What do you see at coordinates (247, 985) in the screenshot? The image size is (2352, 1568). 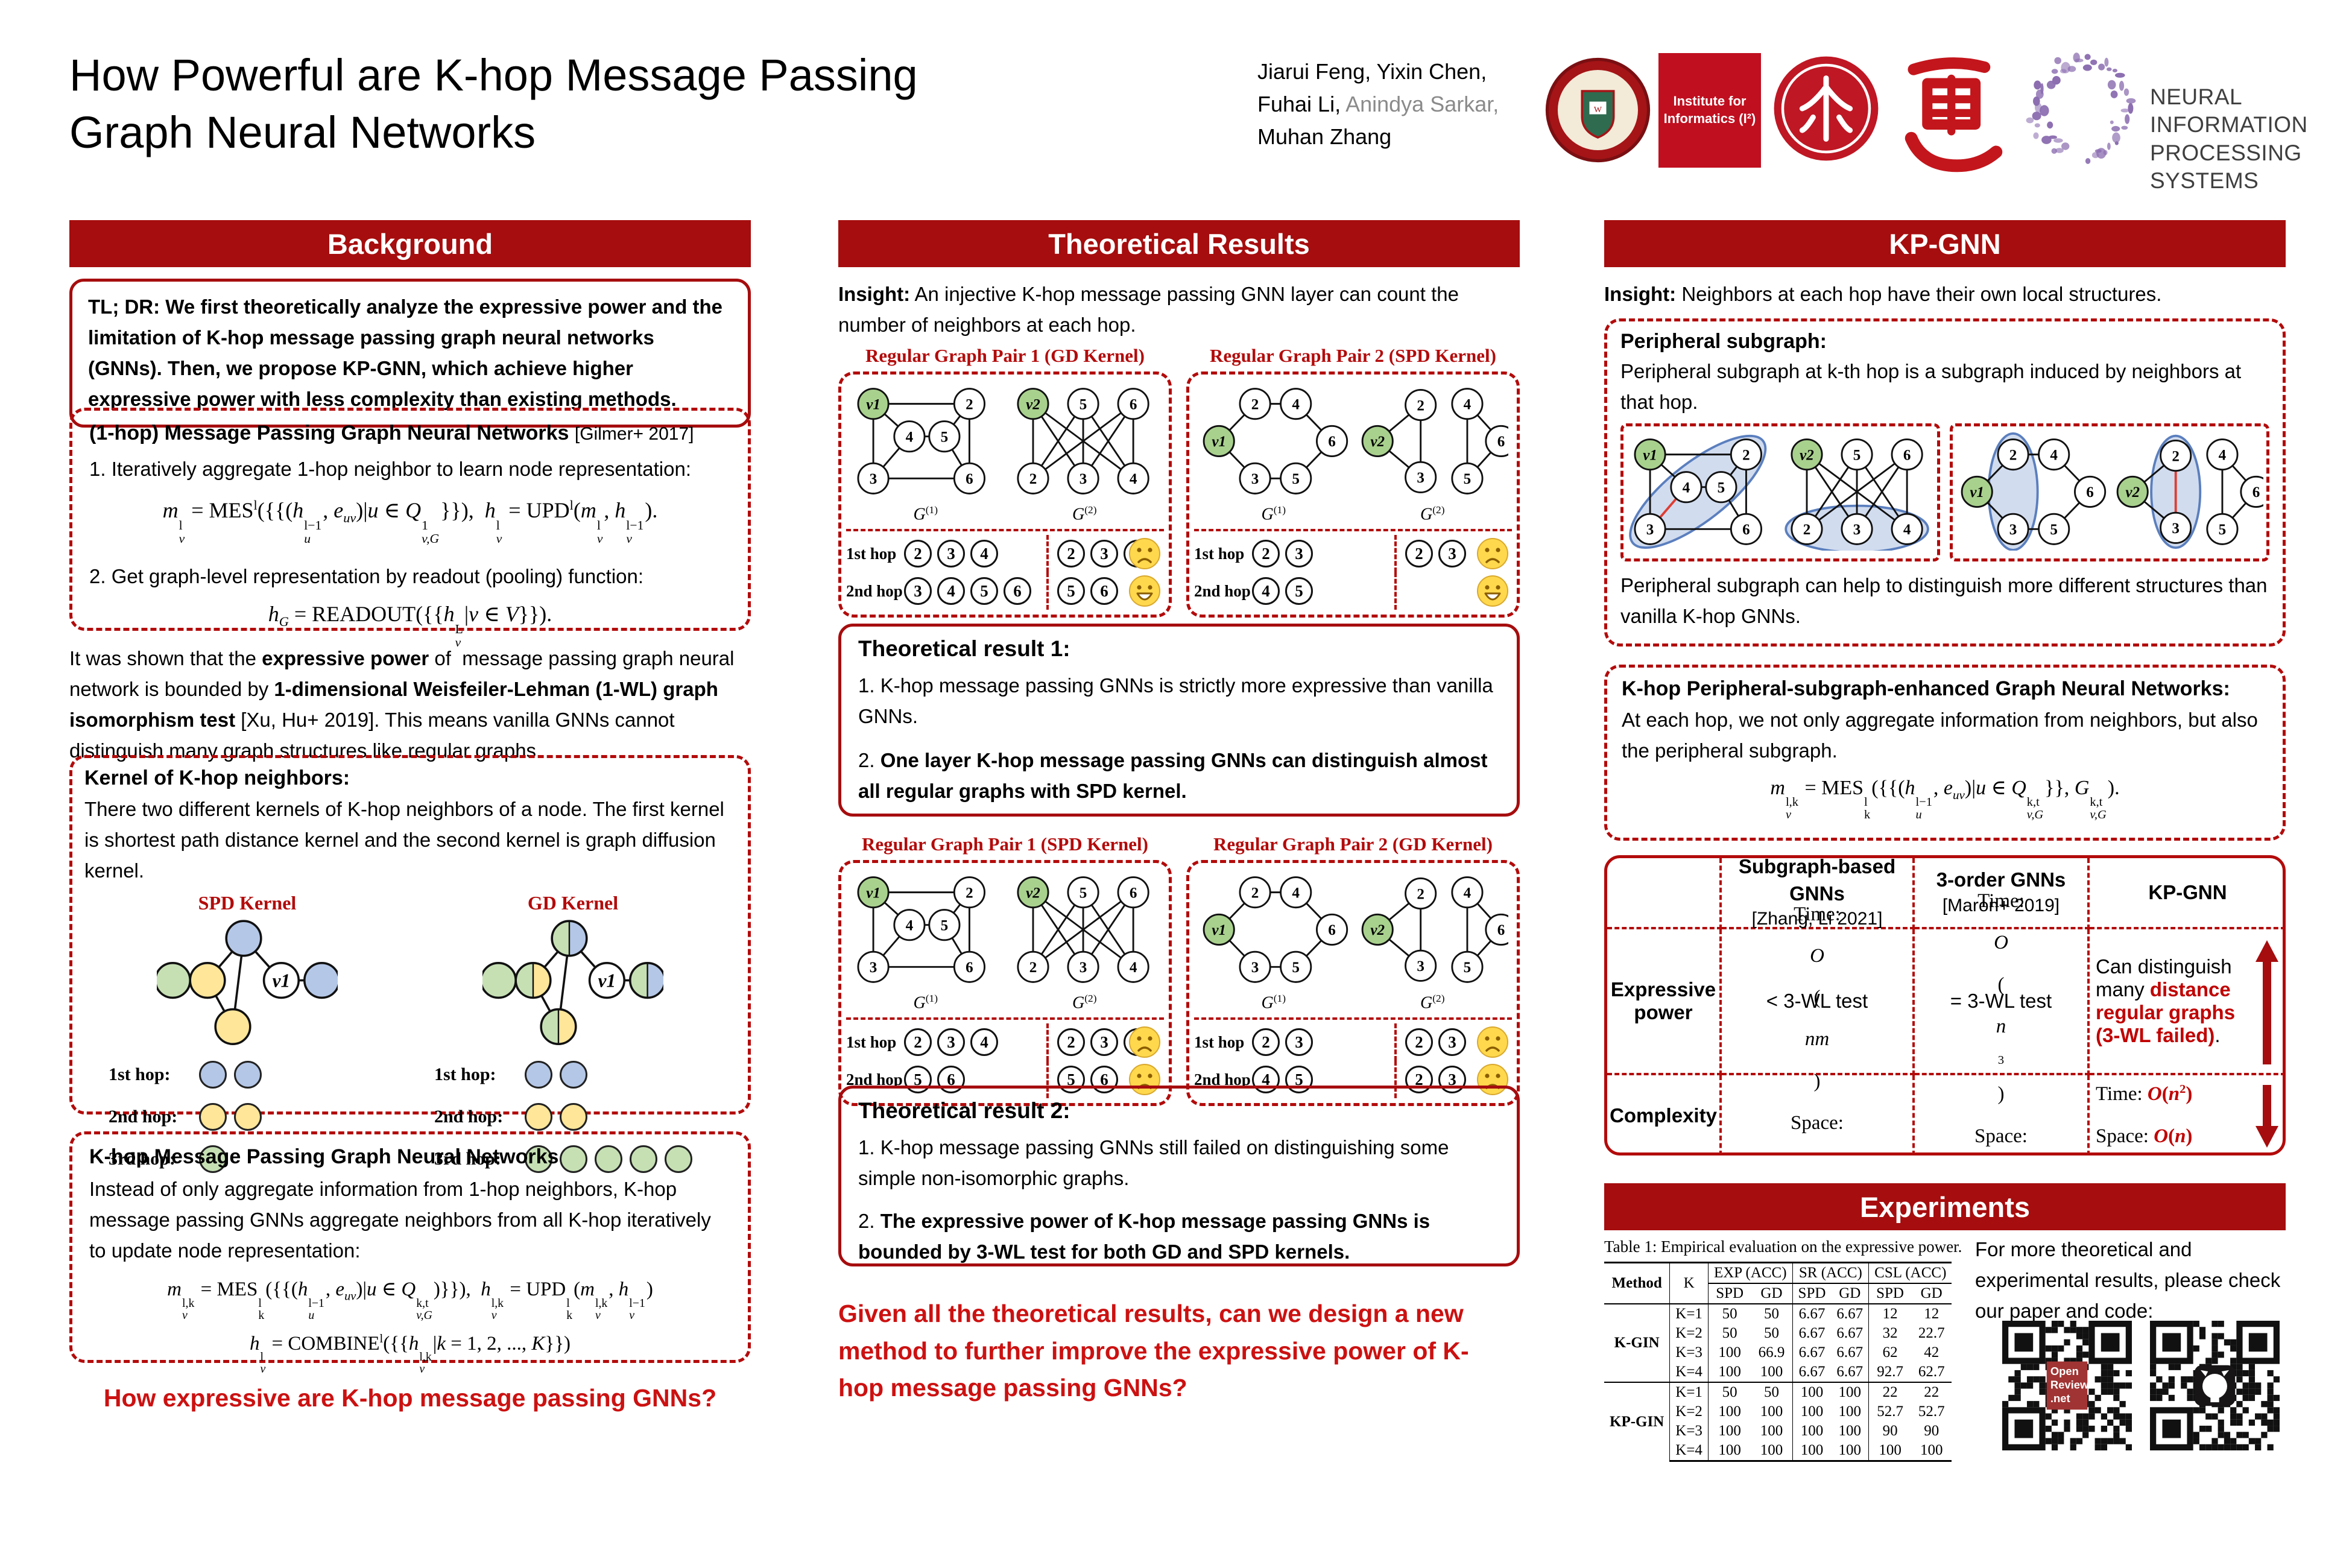 I see `spd-kernel-graph: v1` at bounding box center [247, 985].